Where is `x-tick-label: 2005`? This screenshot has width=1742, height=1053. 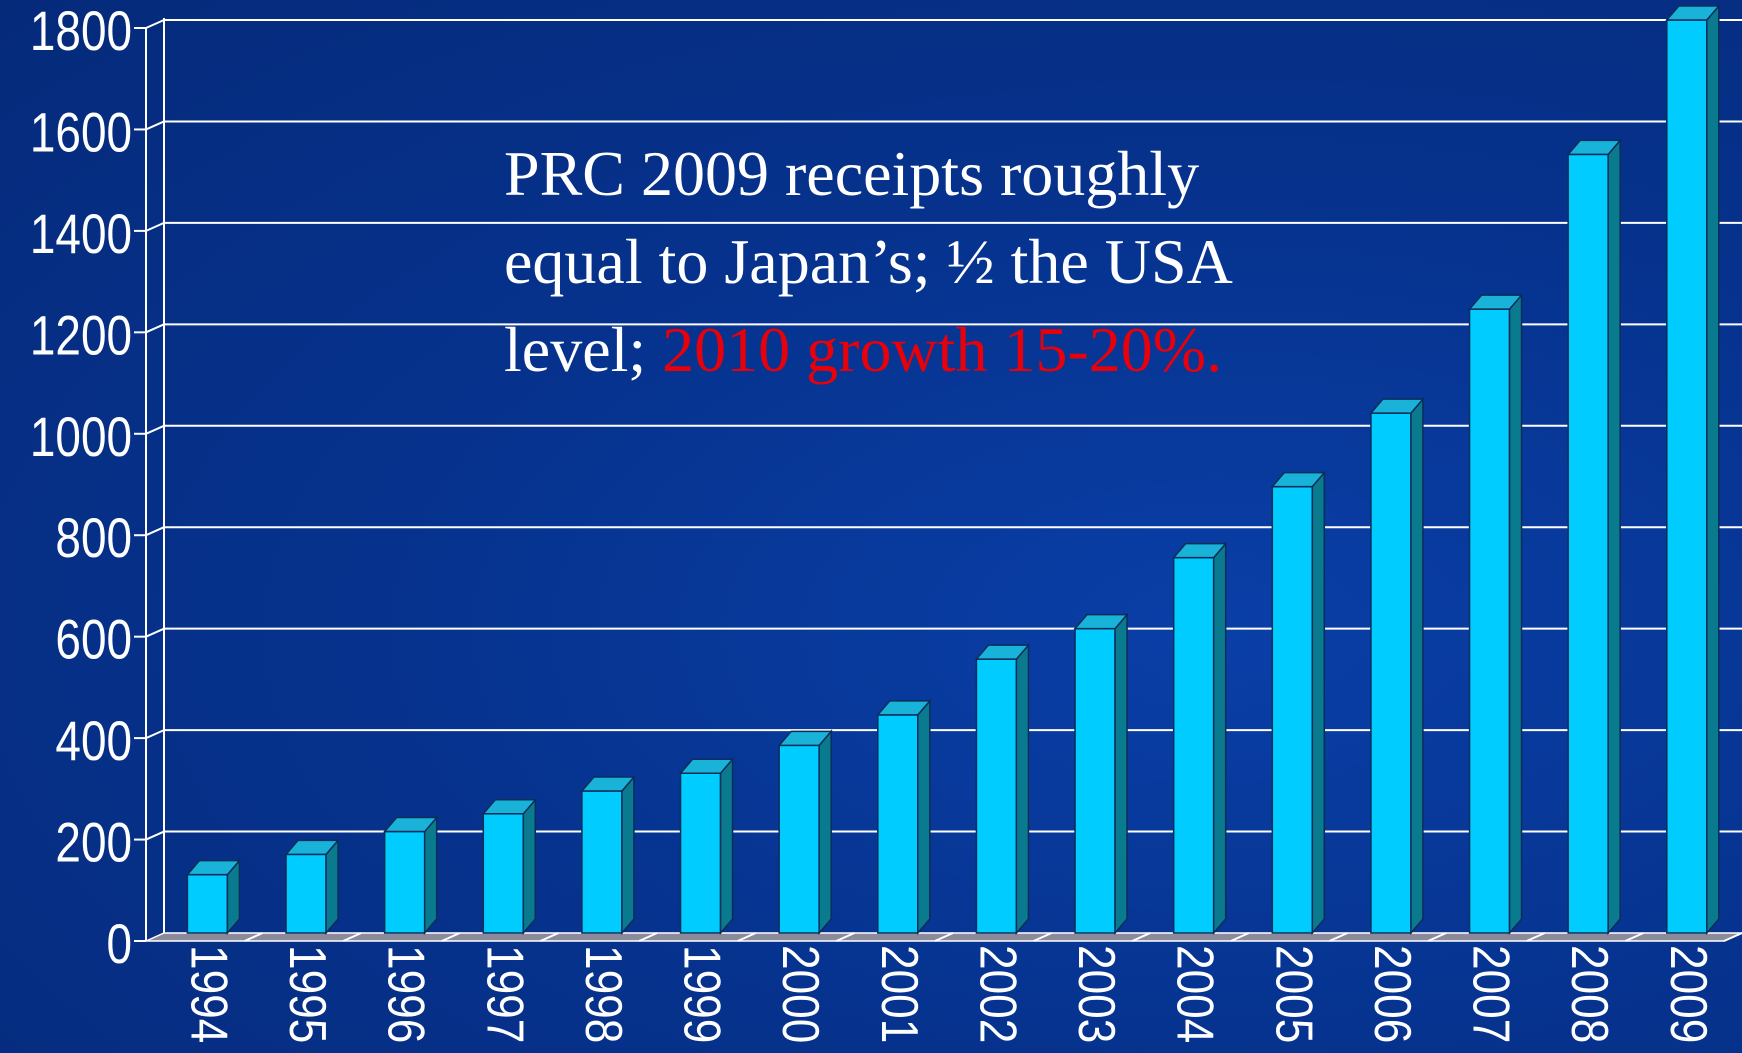
x-tick-label: 2005 is located at coordinates (1293, 994).